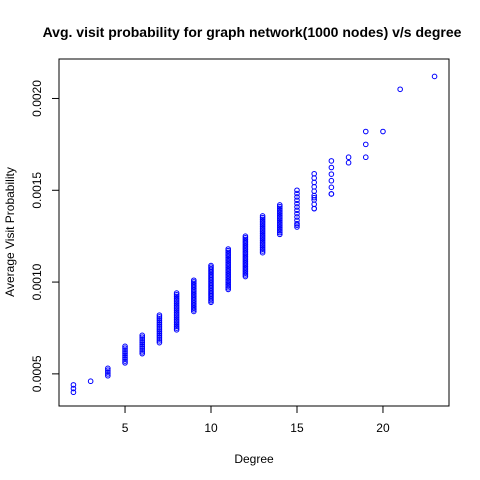 Image resolution: width=480 pixels, height=480 pixels. What do you see at coordinates (37, 190) in the screenshot?
I see `y-tick-label: 0.0015` at bounding box center [37, 190].